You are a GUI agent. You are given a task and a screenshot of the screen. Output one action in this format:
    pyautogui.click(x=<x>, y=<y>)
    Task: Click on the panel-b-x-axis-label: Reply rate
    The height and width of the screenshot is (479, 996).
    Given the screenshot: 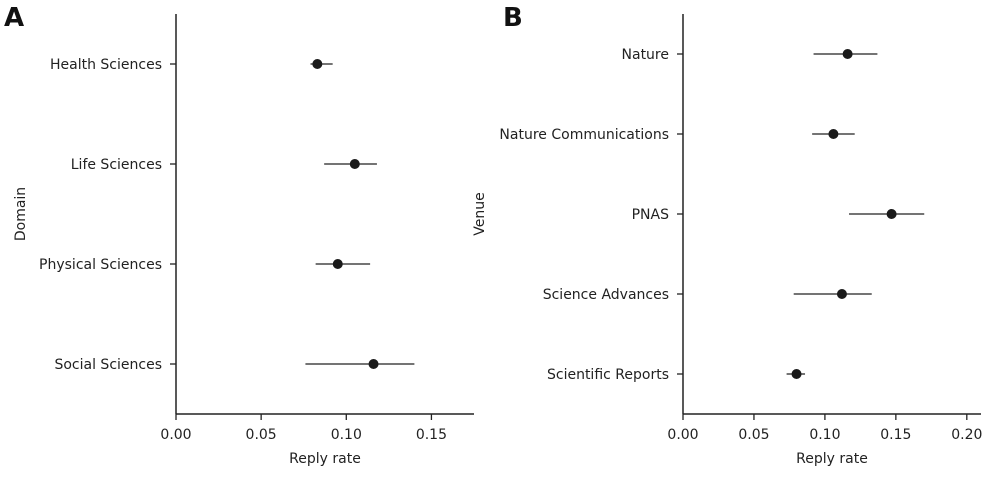 What is the action you would take?
    pyautogui.click(x=832, y=459)
    